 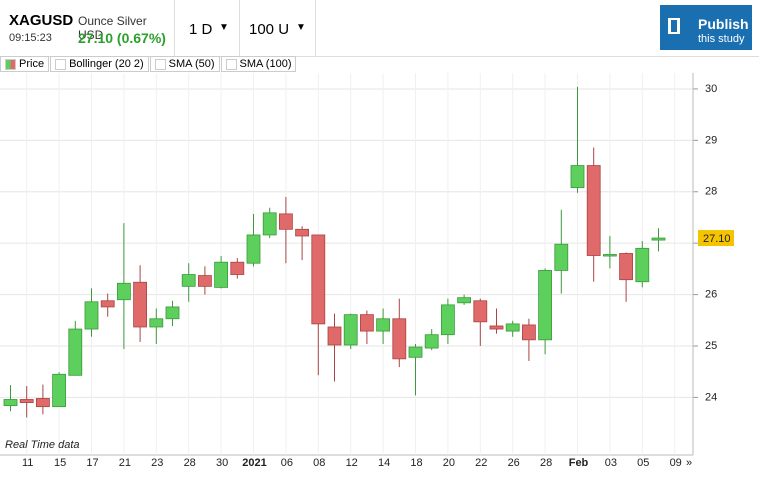 I want to click on y-tick-label: 26, so click(x=711, y=294).